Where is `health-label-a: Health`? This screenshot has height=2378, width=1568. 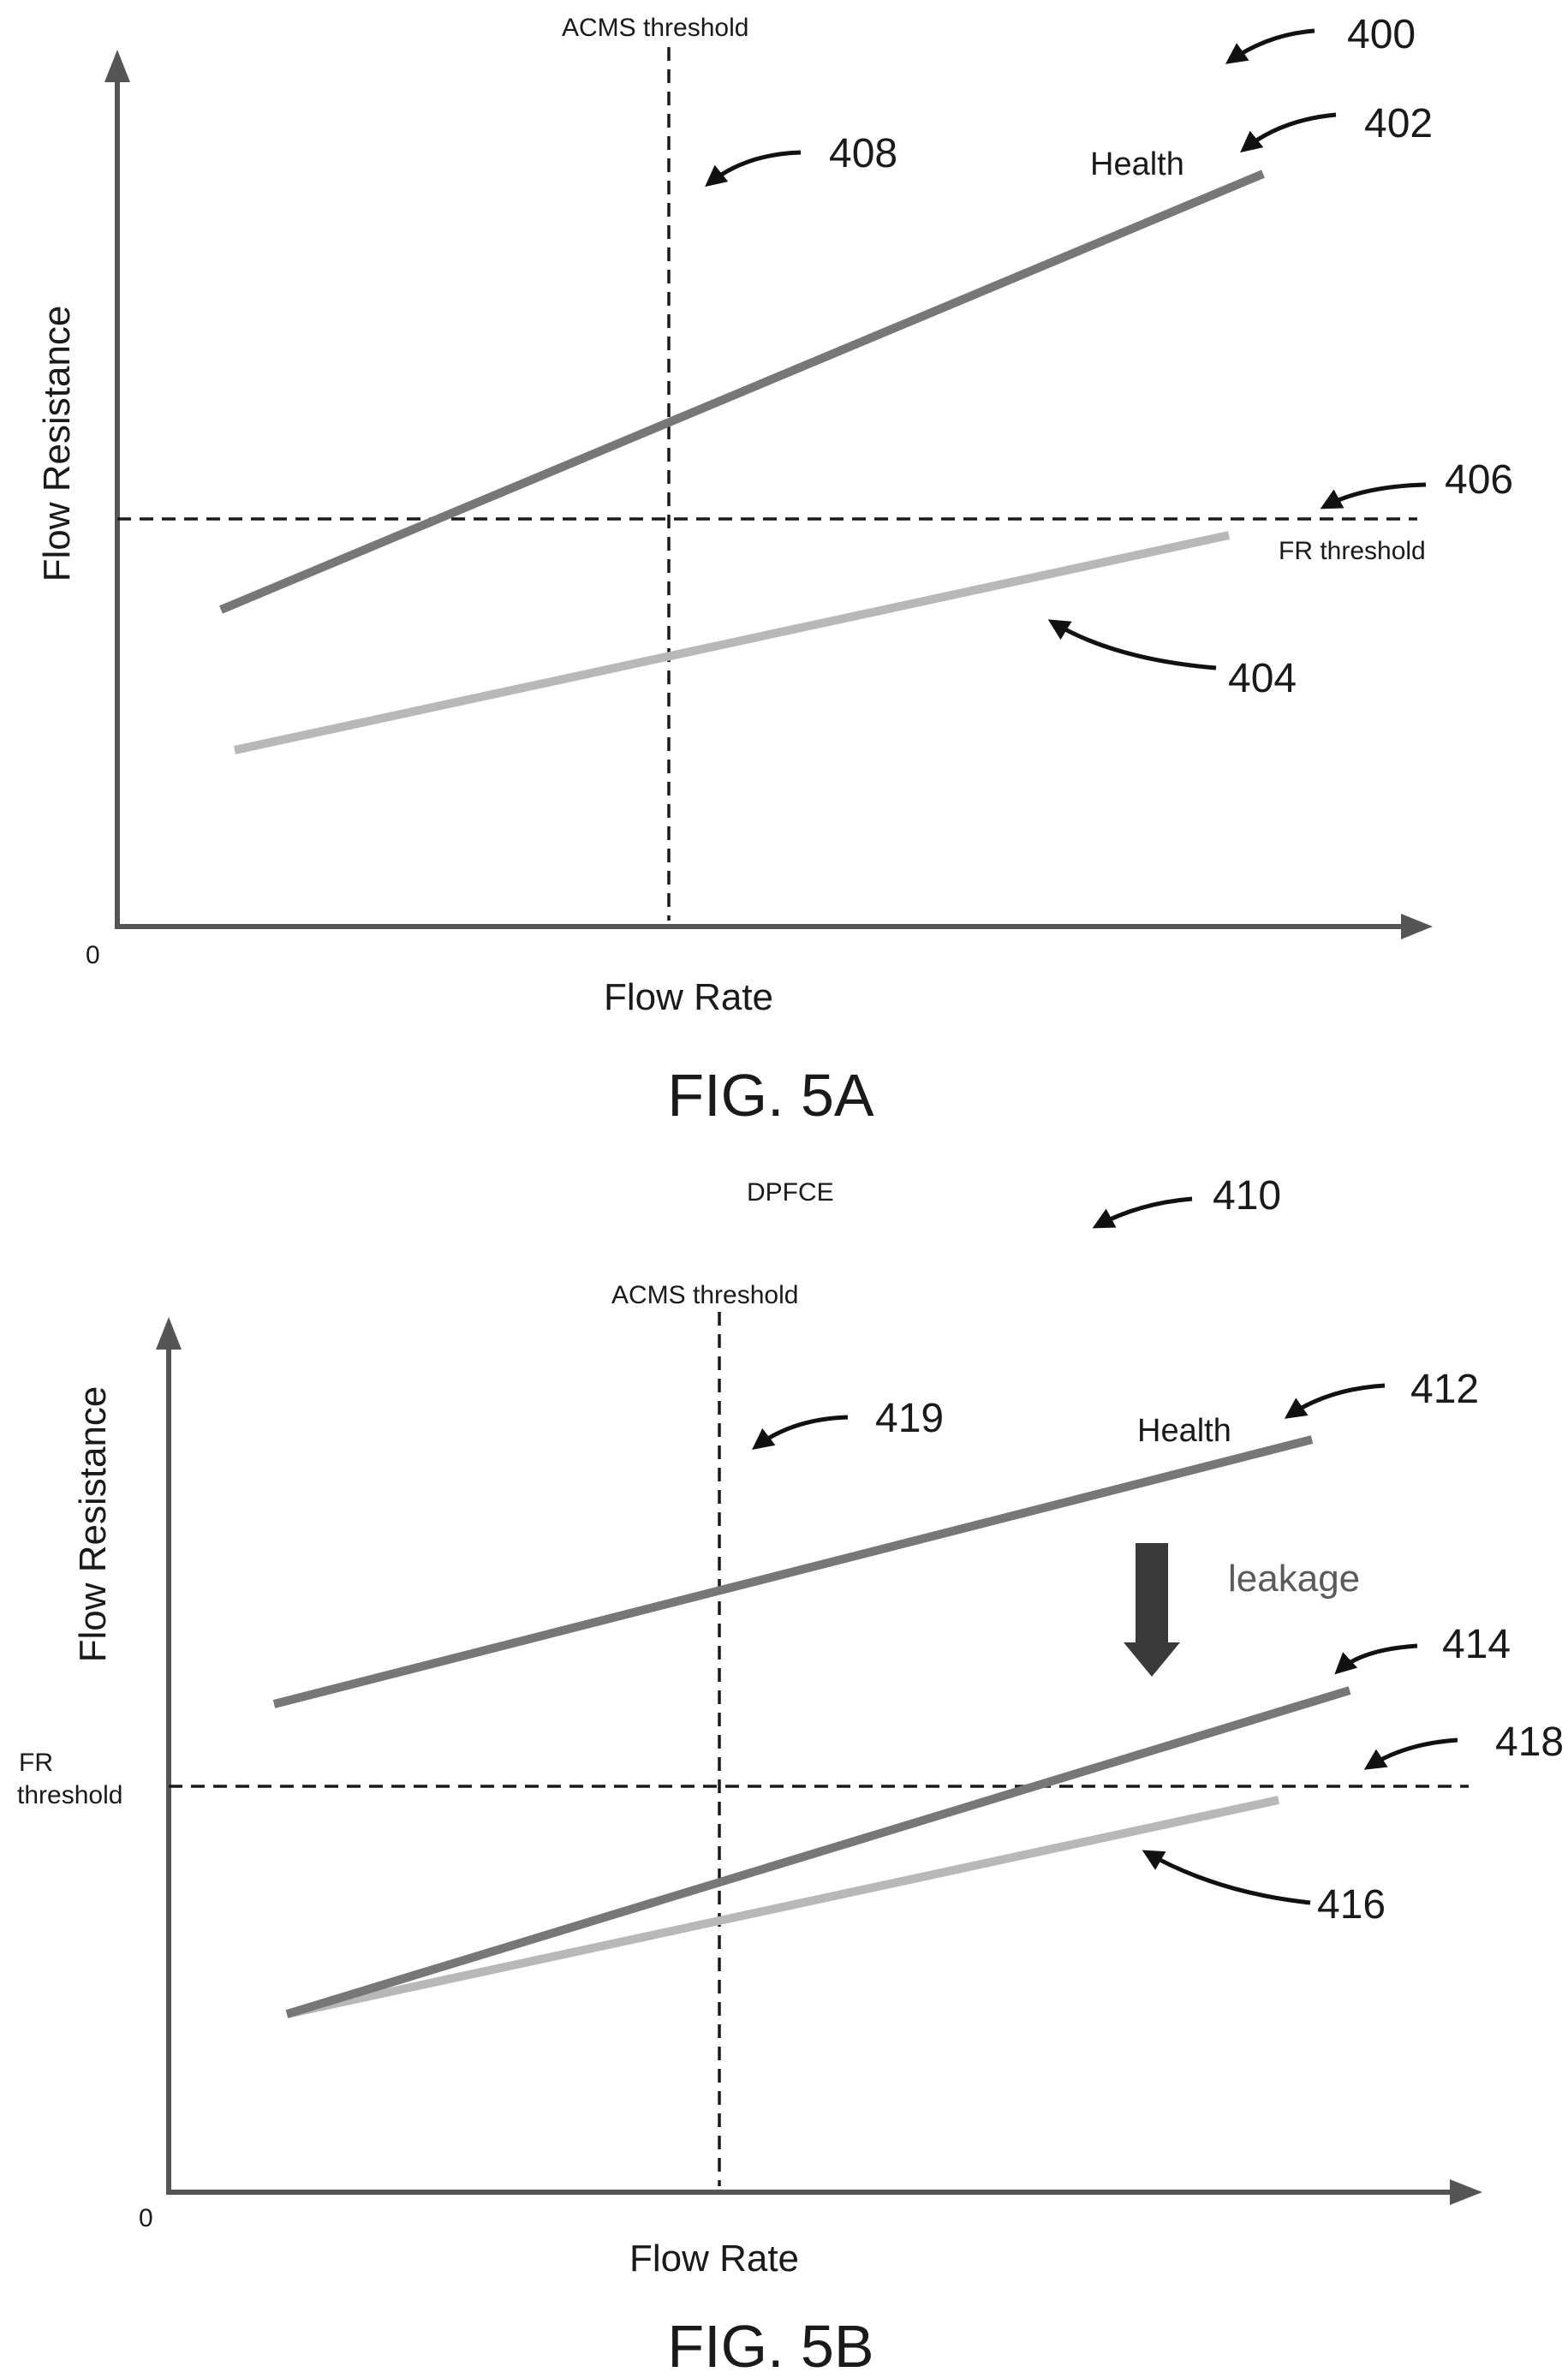 health-label-a: Health is located at coordinates (1137, 164).